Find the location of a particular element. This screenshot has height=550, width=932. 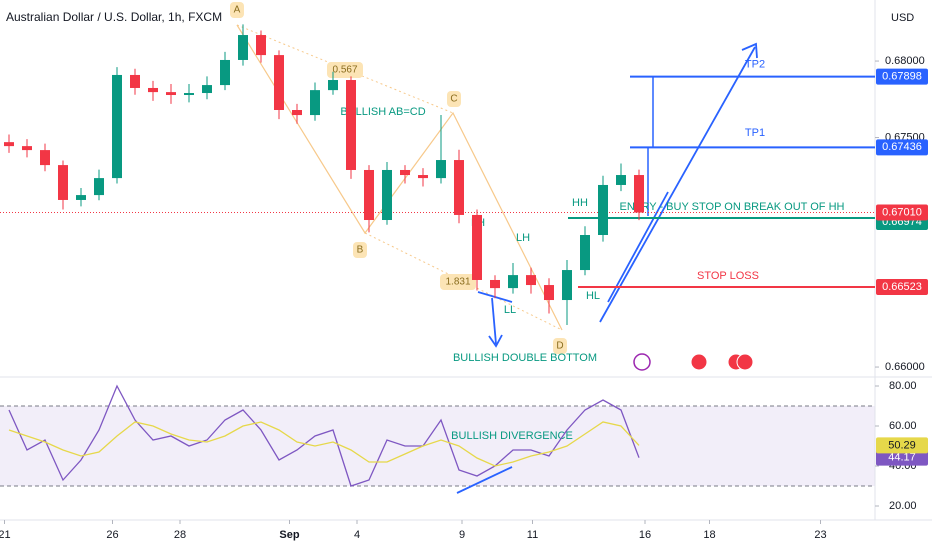

x-tick-label: 11 is located at coordinates (532, 535).